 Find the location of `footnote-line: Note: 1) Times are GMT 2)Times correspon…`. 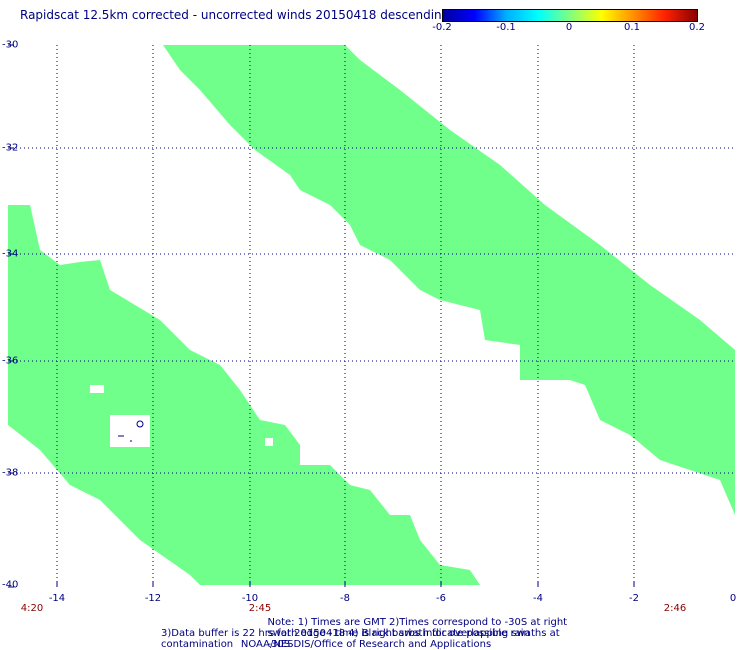

footnote-line: Note: 1) Times are GMT 2)Times correspon… is located at coordinates (417, 633).